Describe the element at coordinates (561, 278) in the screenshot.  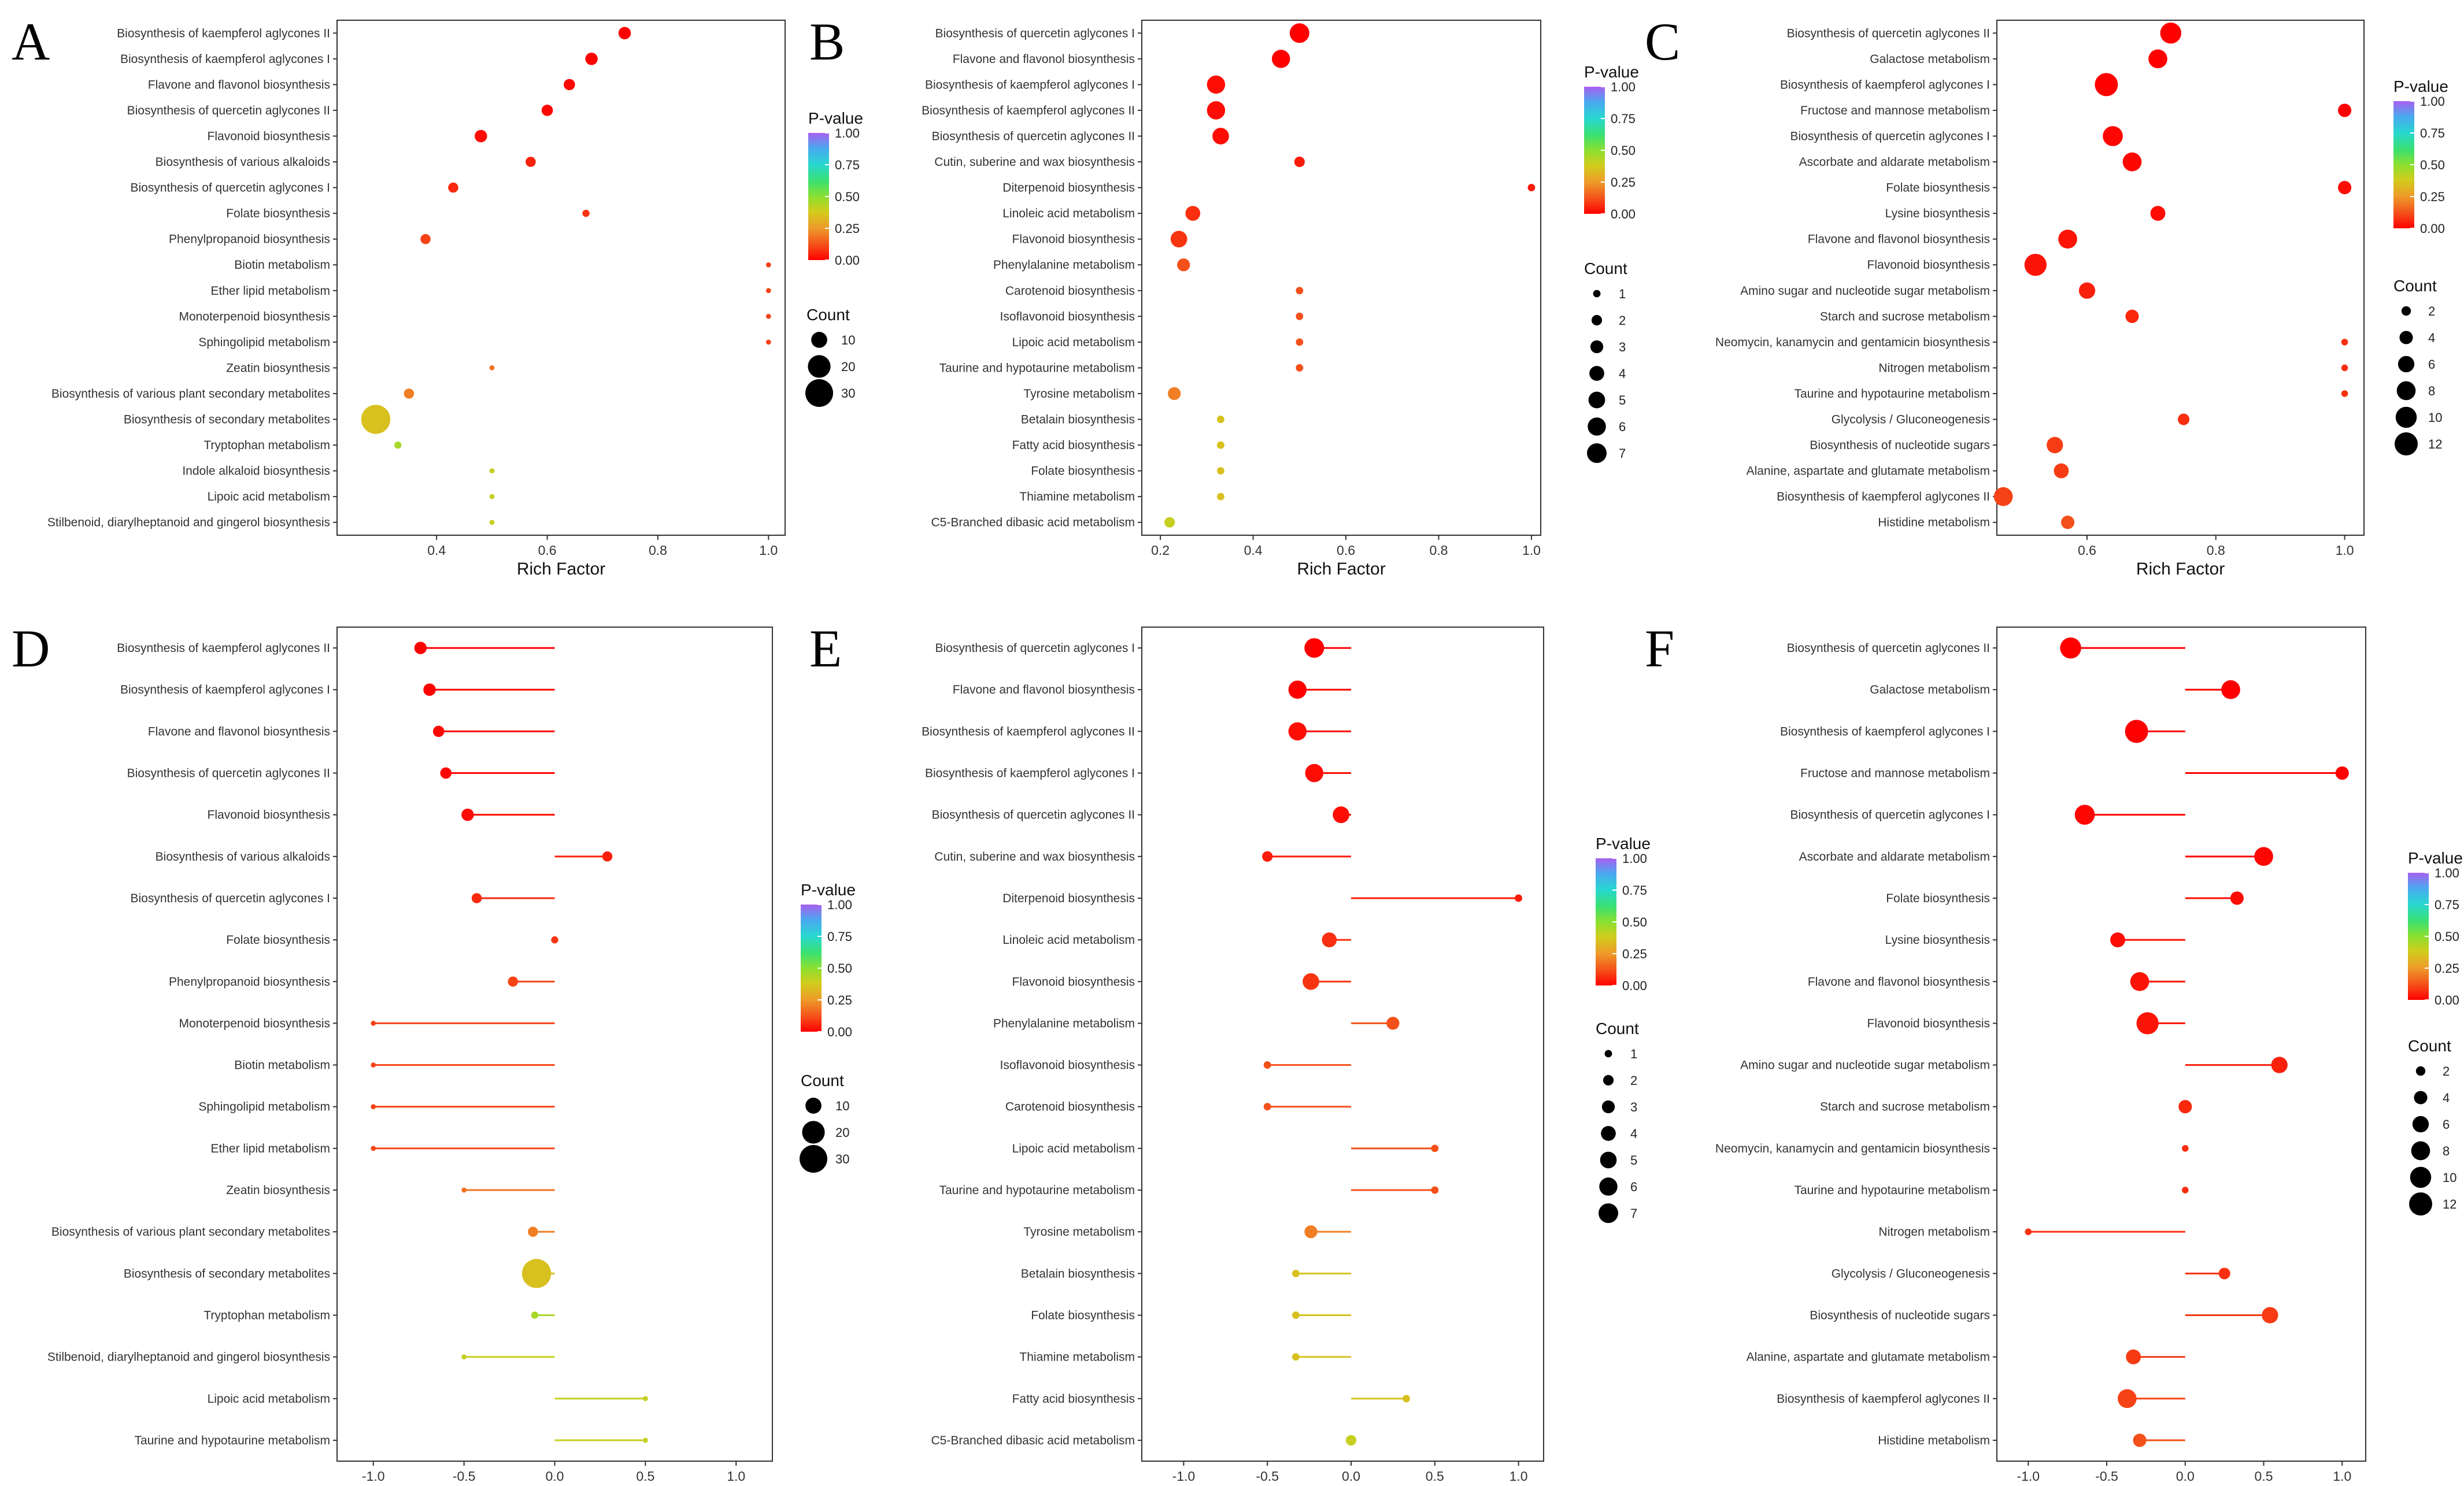
I see `panel-a-plot-area` at that location.